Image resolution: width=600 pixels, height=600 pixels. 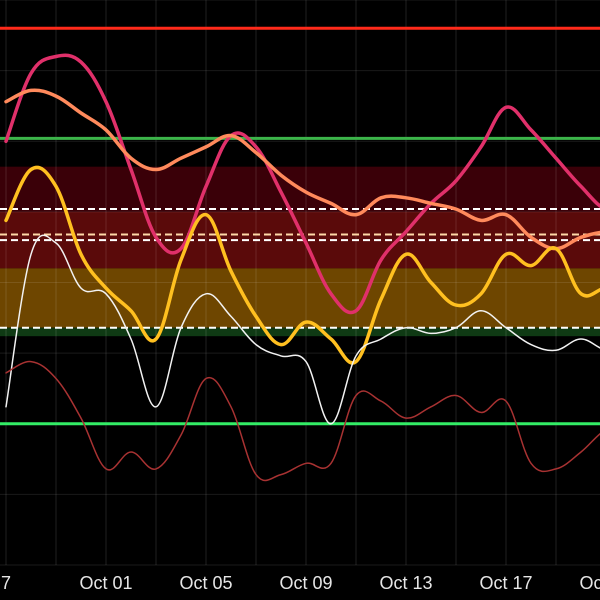 I want to click on x-axis-ticks: 7 Oct 01 Oct 05 Oct 09 Oct 13 Oct 17 Oct 21, so click(x=300, y=583).